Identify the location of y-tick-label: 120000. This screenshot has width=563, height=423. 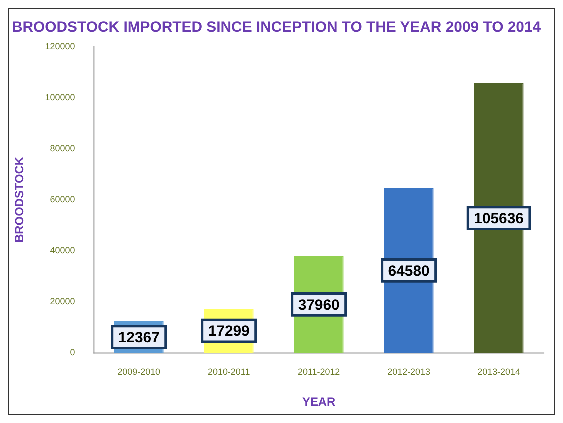
(60, 46).